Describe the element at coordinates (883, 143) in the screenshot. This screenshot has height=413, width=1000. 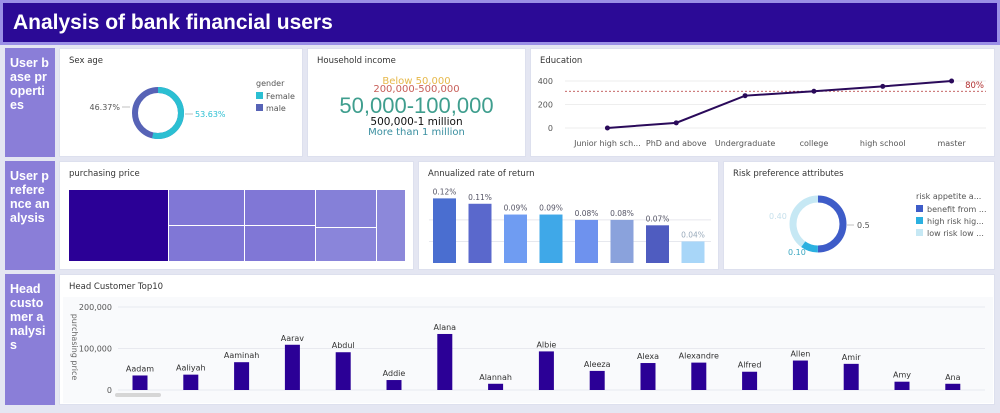
I see `x-tick-label: high school` at that location.